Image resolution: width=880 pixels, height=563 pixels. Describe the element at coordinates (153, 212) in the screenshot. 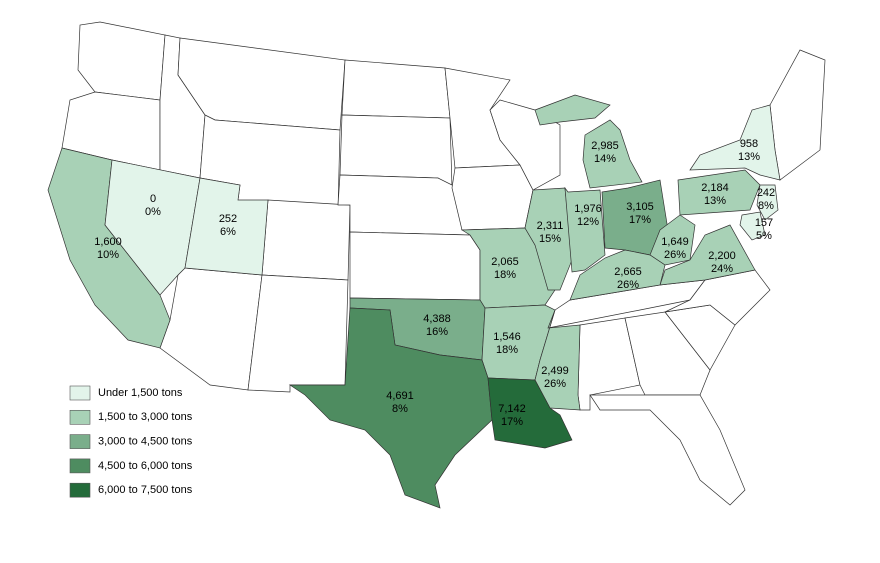

I see `region-share: 0%` at that location.